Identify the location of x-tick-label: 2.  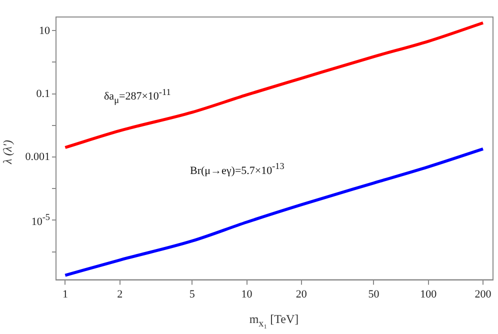
(120, 294).